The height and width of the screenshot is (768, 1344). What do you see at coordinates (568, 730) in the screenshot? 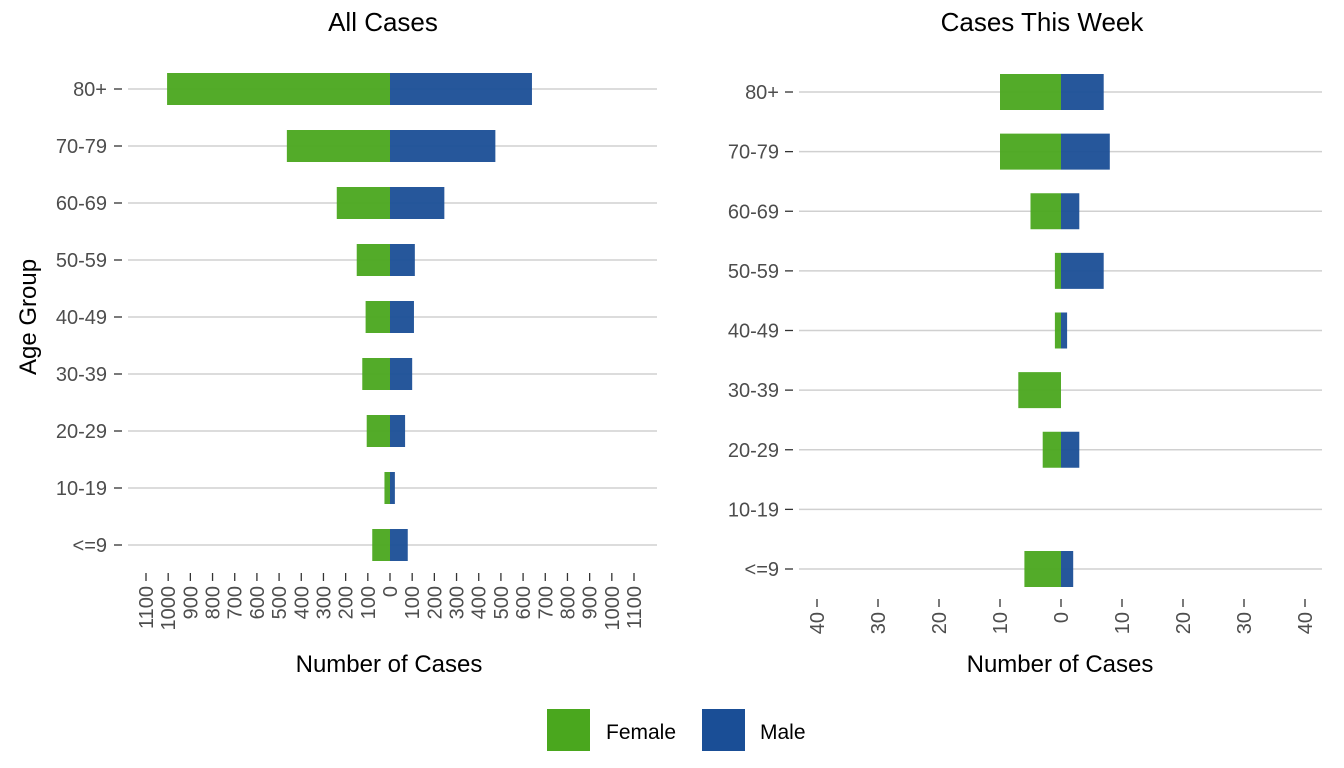
I see `legend-swatch-female` at bounding box center [568, 730].